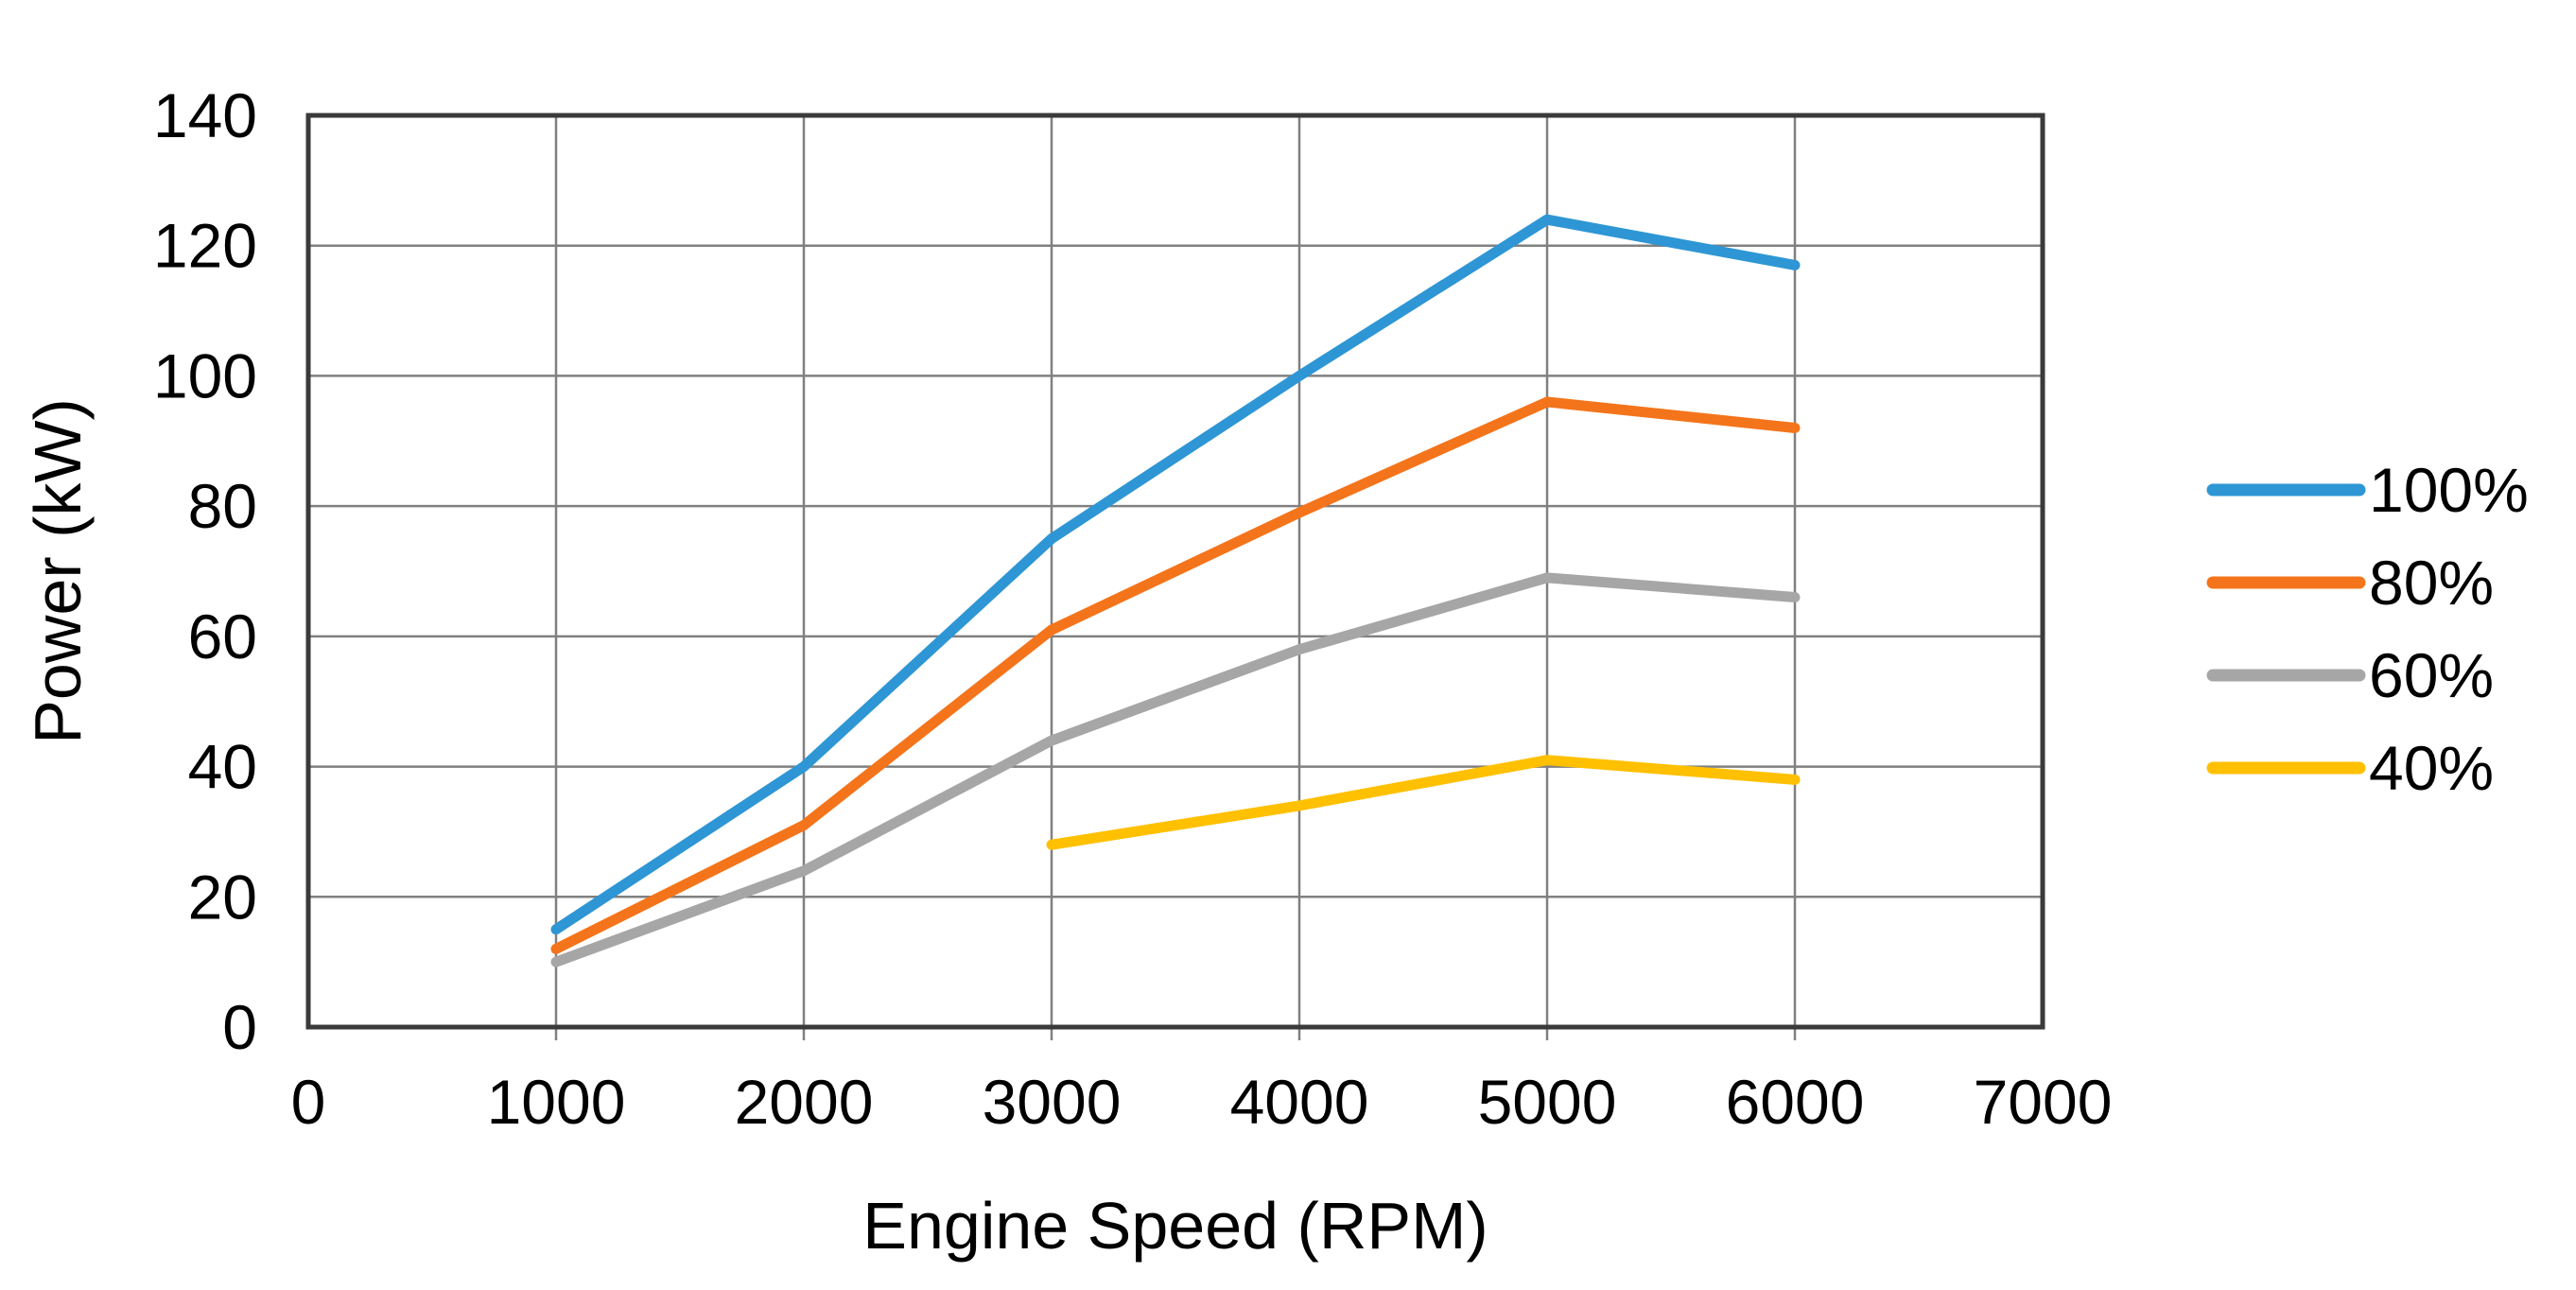  Describe the element at coordinates (205, 375) in the screenshot. I see `y-tick-label: 100` at that location.